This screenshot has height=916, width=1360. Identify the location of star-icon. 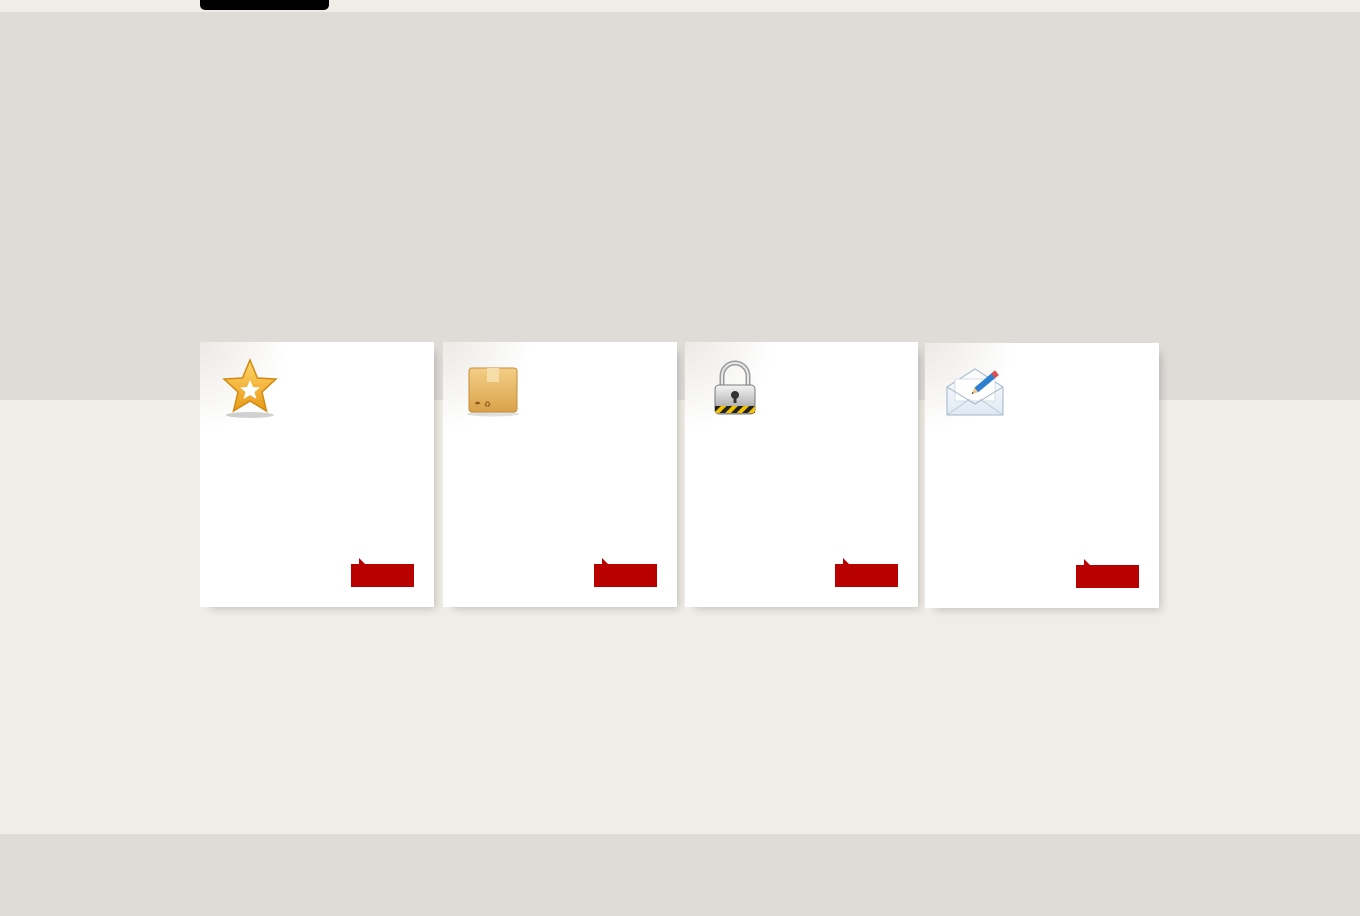
(250, 388).